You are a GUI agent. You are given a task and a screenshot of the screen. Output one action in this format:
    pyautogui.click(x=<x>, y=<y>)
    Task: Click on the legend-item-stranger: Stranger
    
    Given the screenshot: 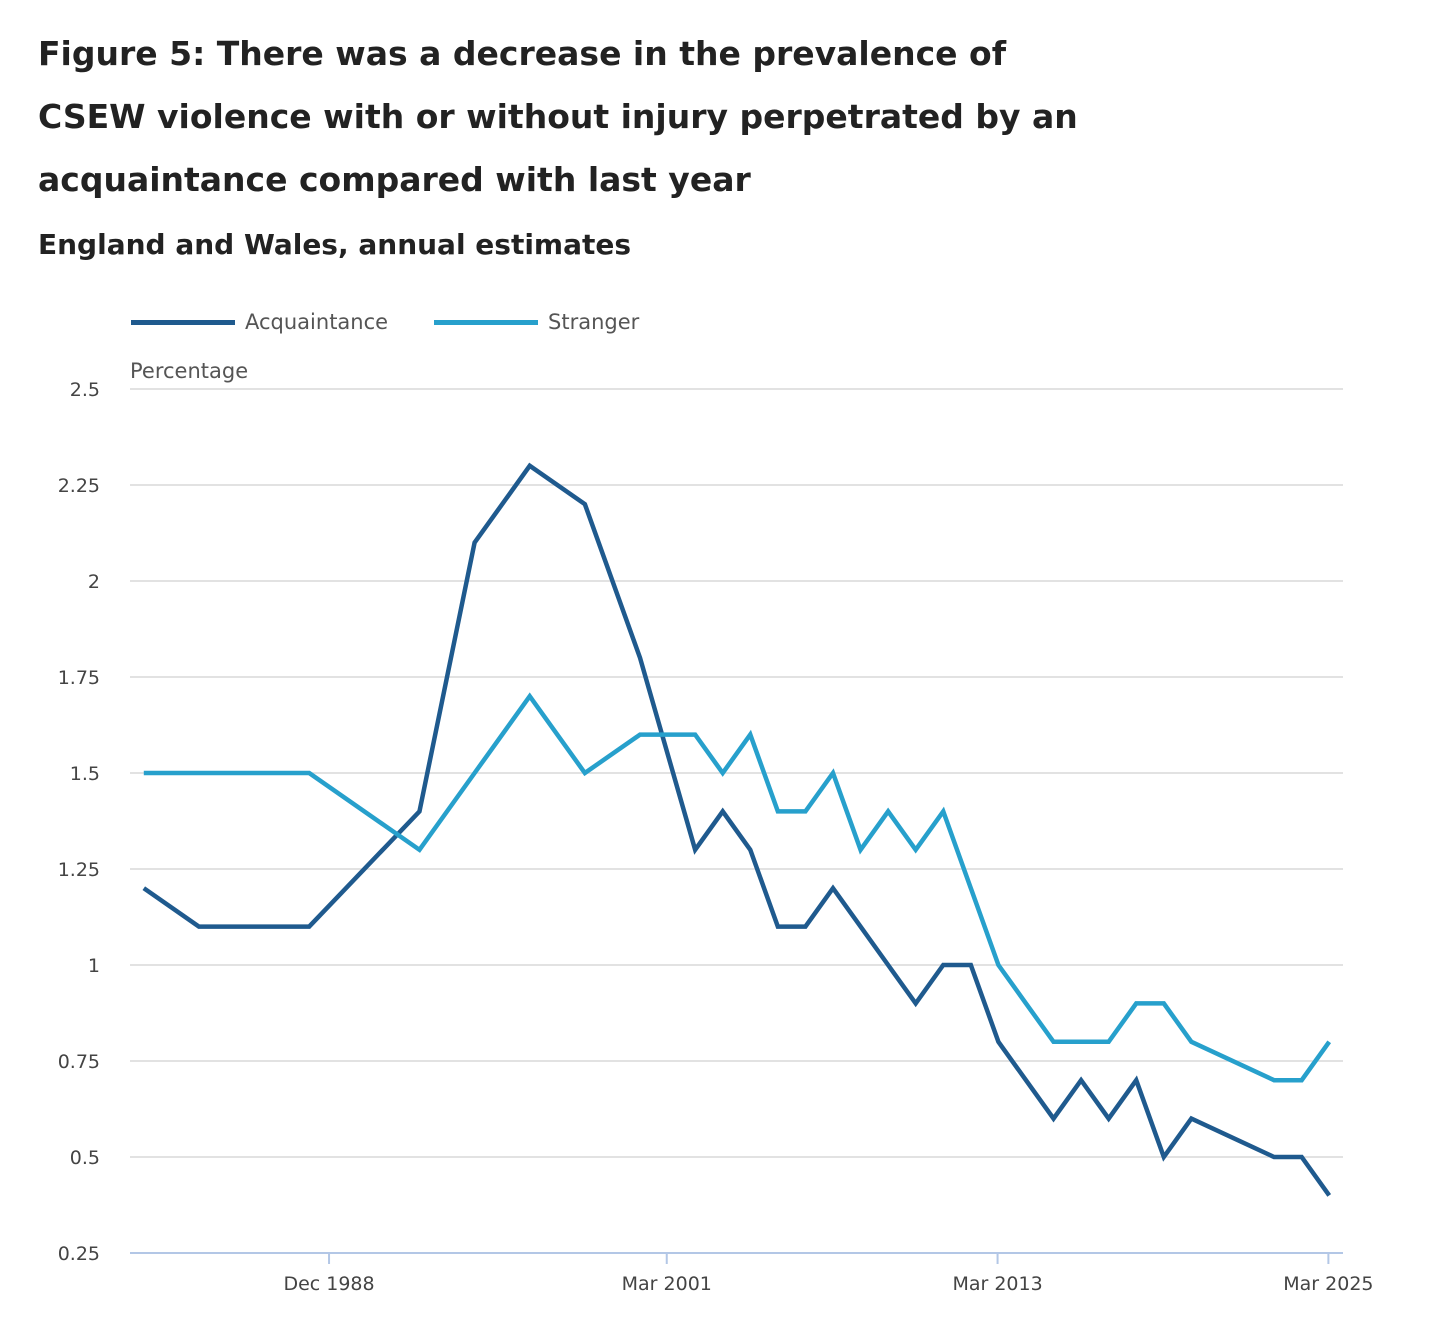 What is the action you would take?
    pyautogui.click(x=536, y=322)
    